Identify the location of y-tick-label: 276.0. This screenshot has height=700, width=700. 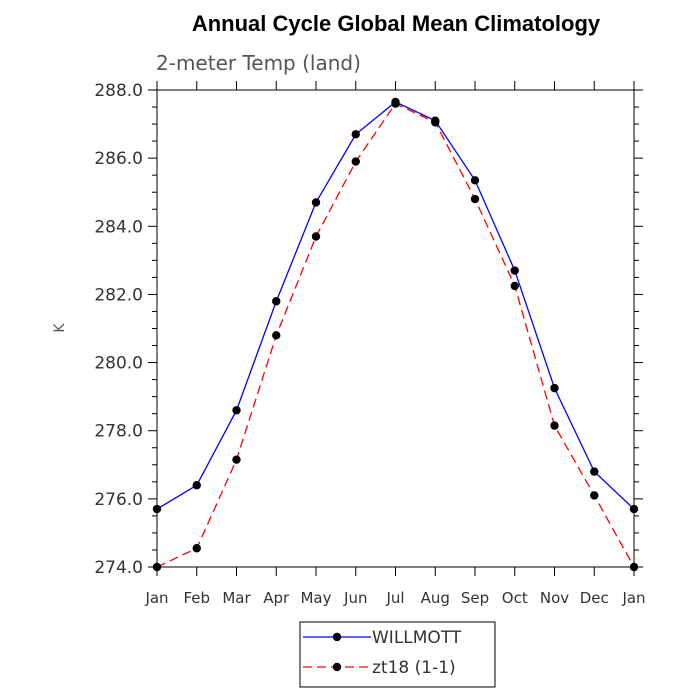
(118, 500).